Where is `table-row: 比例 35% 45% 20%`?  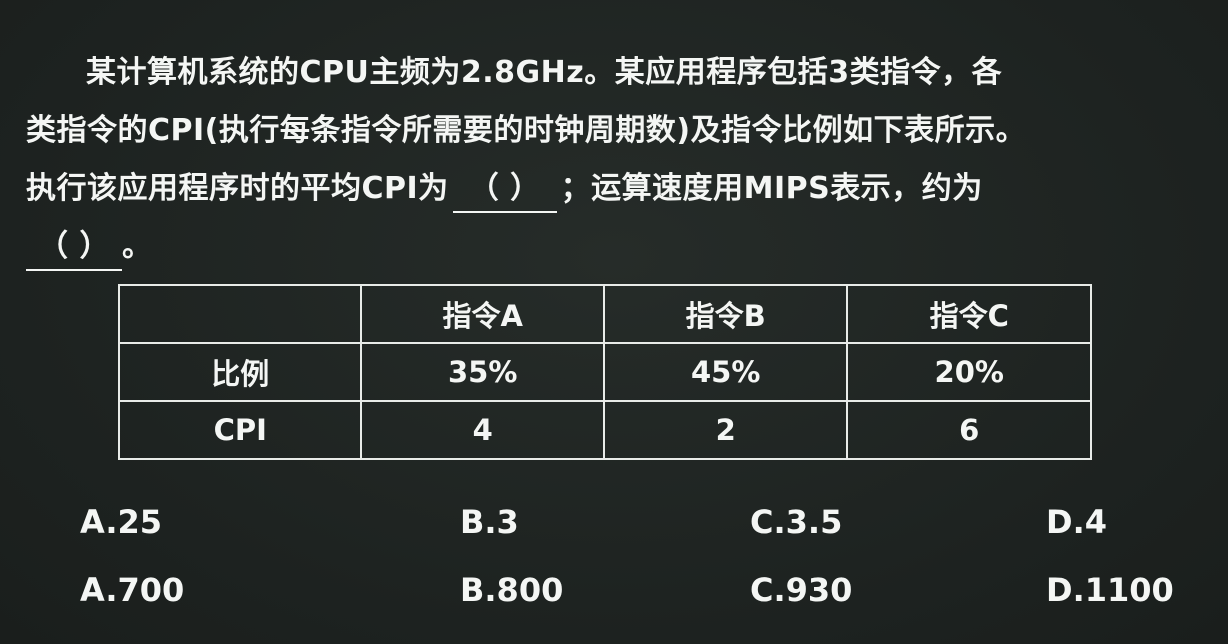 table-row: 比例 35% 45% 20% is located at coordinates (604, 372).